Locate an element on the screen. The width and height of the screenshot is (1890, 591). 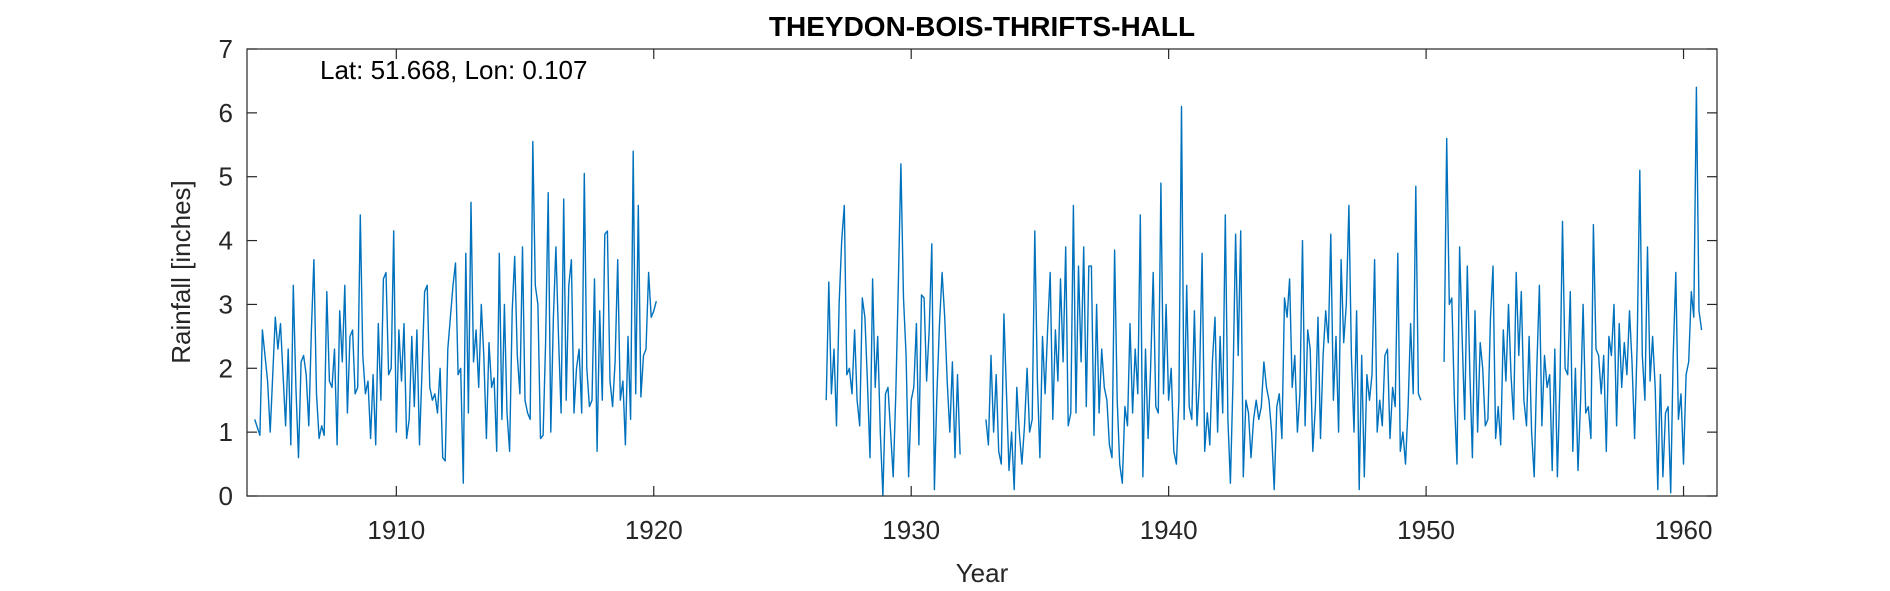
y-tick-label: 1 is located at coordinates (226, 432).